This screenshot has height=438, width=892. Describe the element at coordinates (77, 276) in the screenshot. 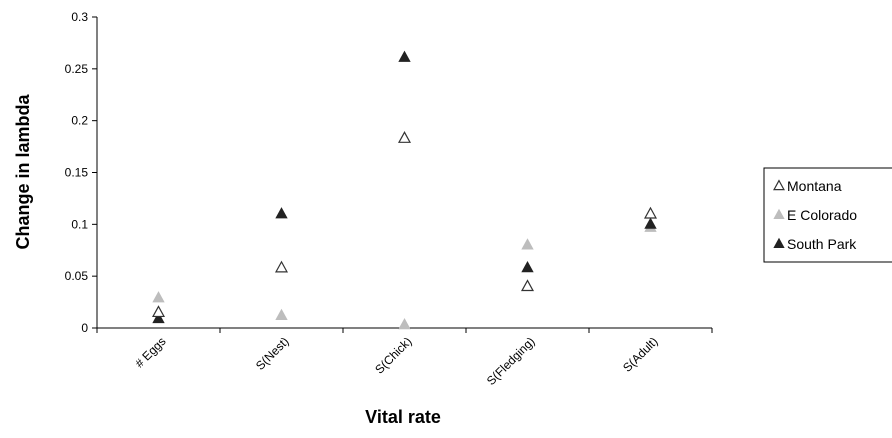

I see `y-tick-label: 0.05` at that location.